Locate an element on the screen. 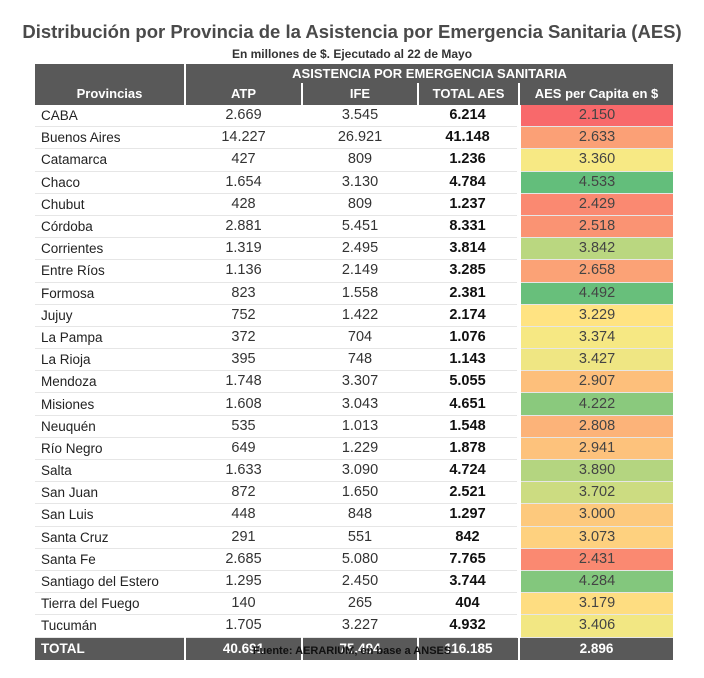 The width and height of the screenshot is (704, 678). atp-cell: 372 is located at coordinates (243, 338).